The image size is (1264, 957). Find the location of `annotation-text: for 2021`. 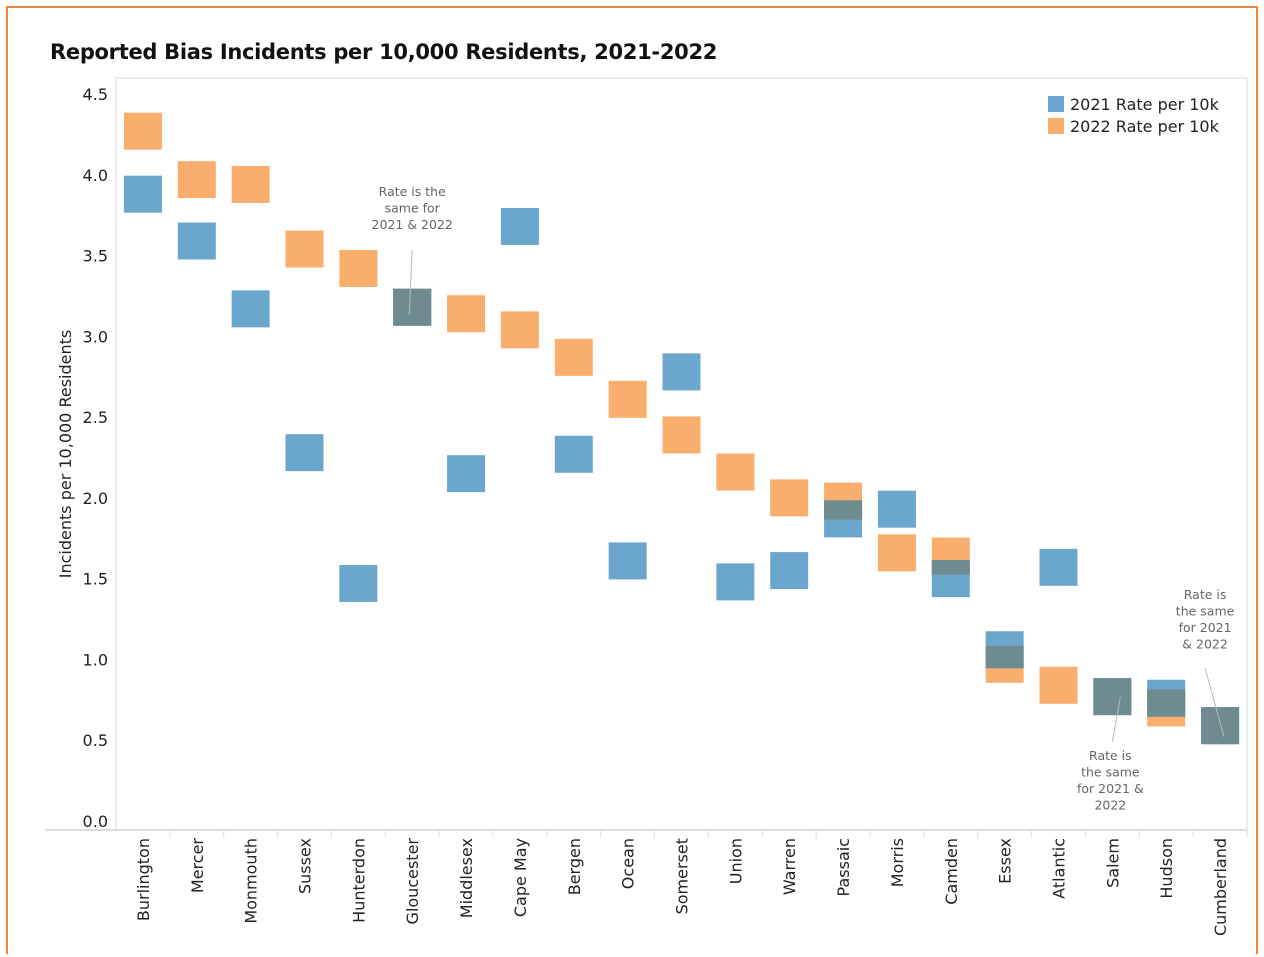

annotation-text: for 2021 is located at coordinates (1205, 627).